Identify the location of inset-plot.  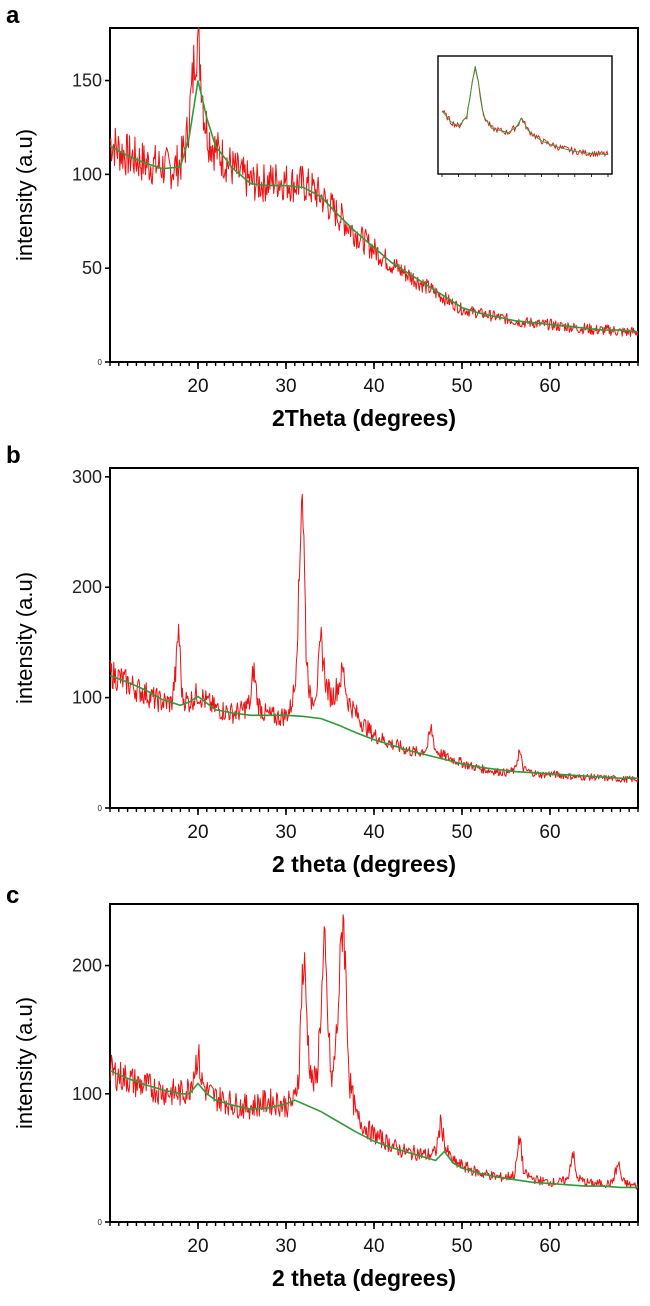
(525, 116).